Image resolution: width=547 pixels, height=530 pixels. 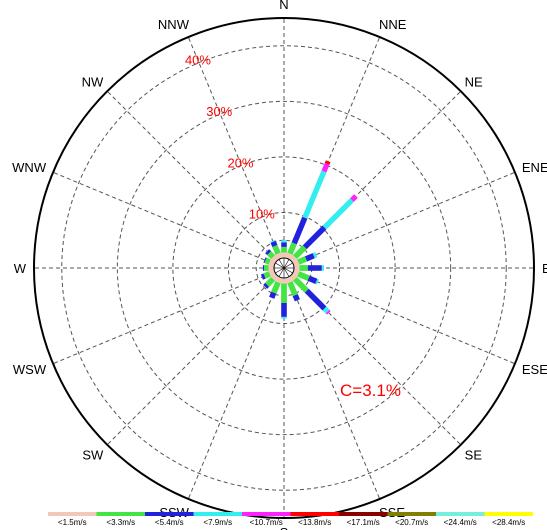 I want to click on legend-label-6: <13.8m/s, so click(x=314, y=522).